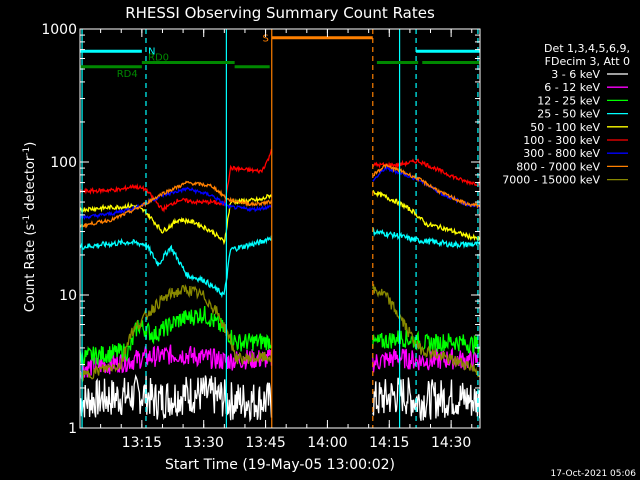 The image size is (640, 480). Describe the element at coordinates (158, 57) in the screenshot. I see `flag-label-rd0: RD0` at that location.